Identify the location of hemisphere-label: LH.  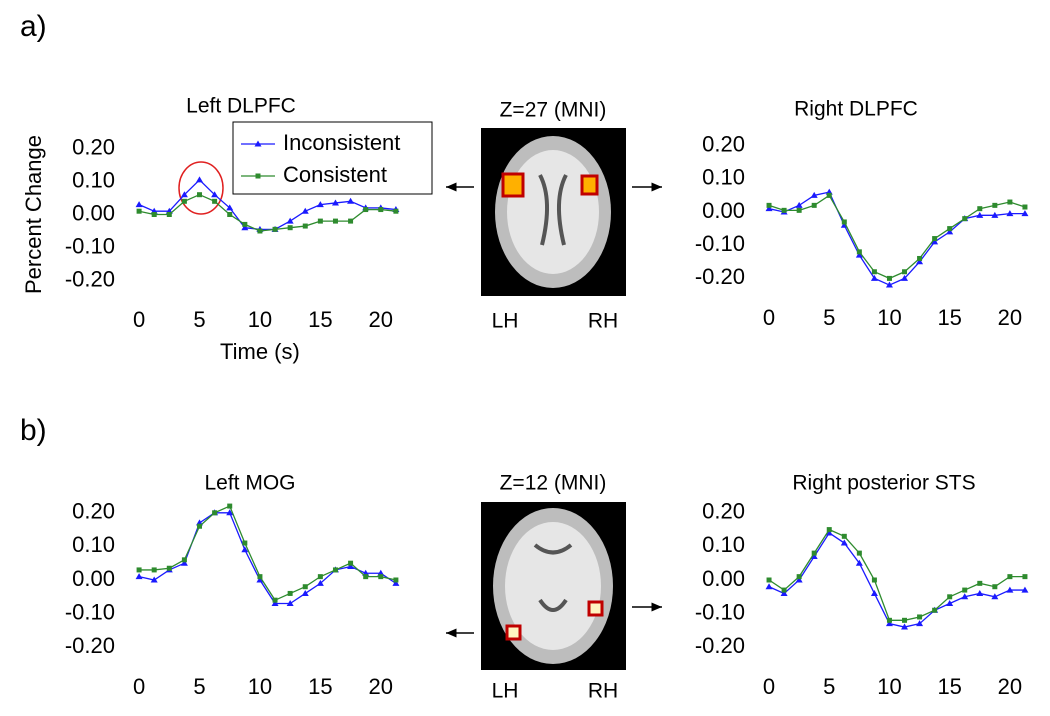
(505, 691).